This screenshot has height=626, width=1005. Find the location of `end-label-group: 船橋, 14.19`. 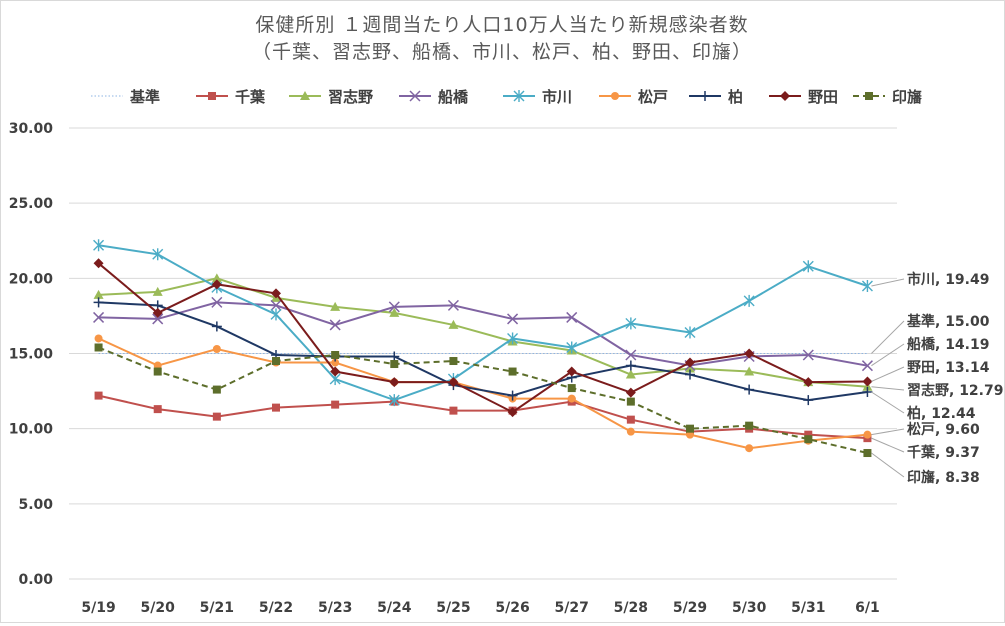

end-label-group: 船橋, 14.19 is located at coordinates (930, 351).